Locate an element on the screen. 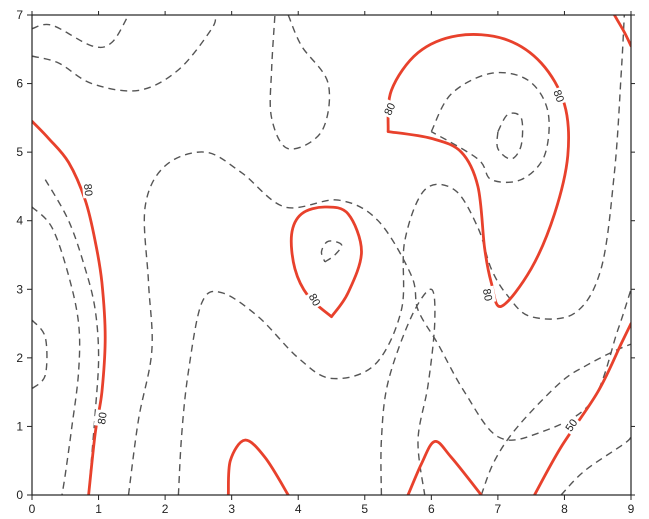 The image size is (649, 519). contour-label-group-3: 80 is located at coordinates (389, 108).